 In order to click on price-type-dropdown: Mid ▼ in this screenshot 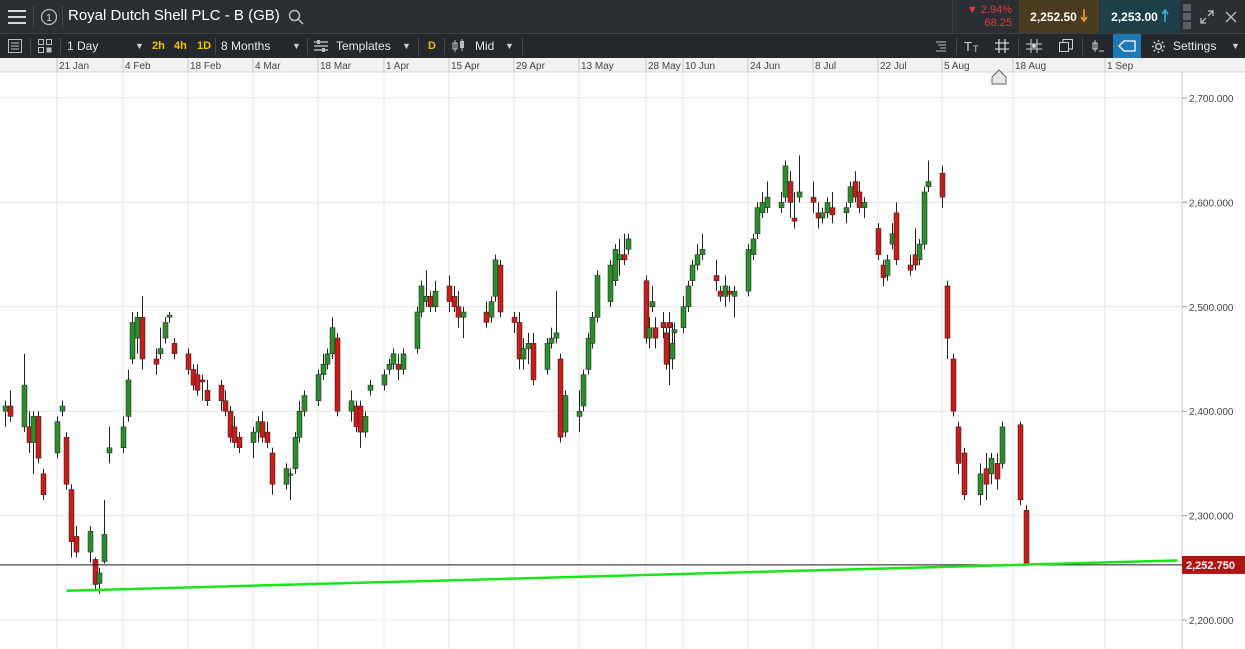, I will do `click(498, 46)`.